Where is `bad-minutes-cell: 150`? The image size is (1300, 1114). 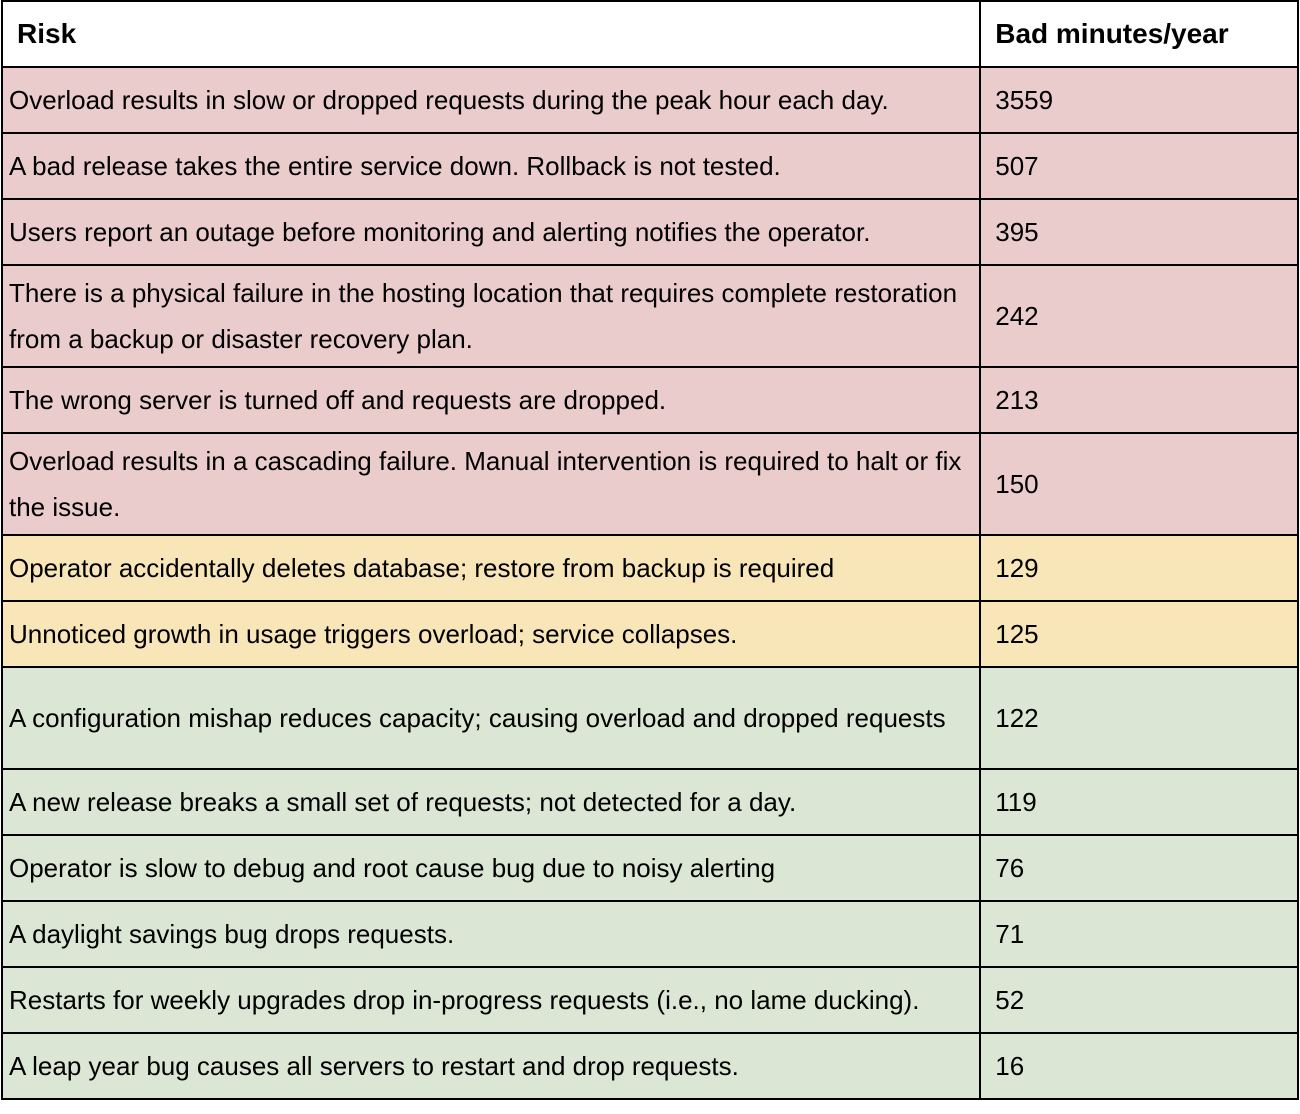
bad-minutes-cell: 150 is located at coordinates (1139, 484).